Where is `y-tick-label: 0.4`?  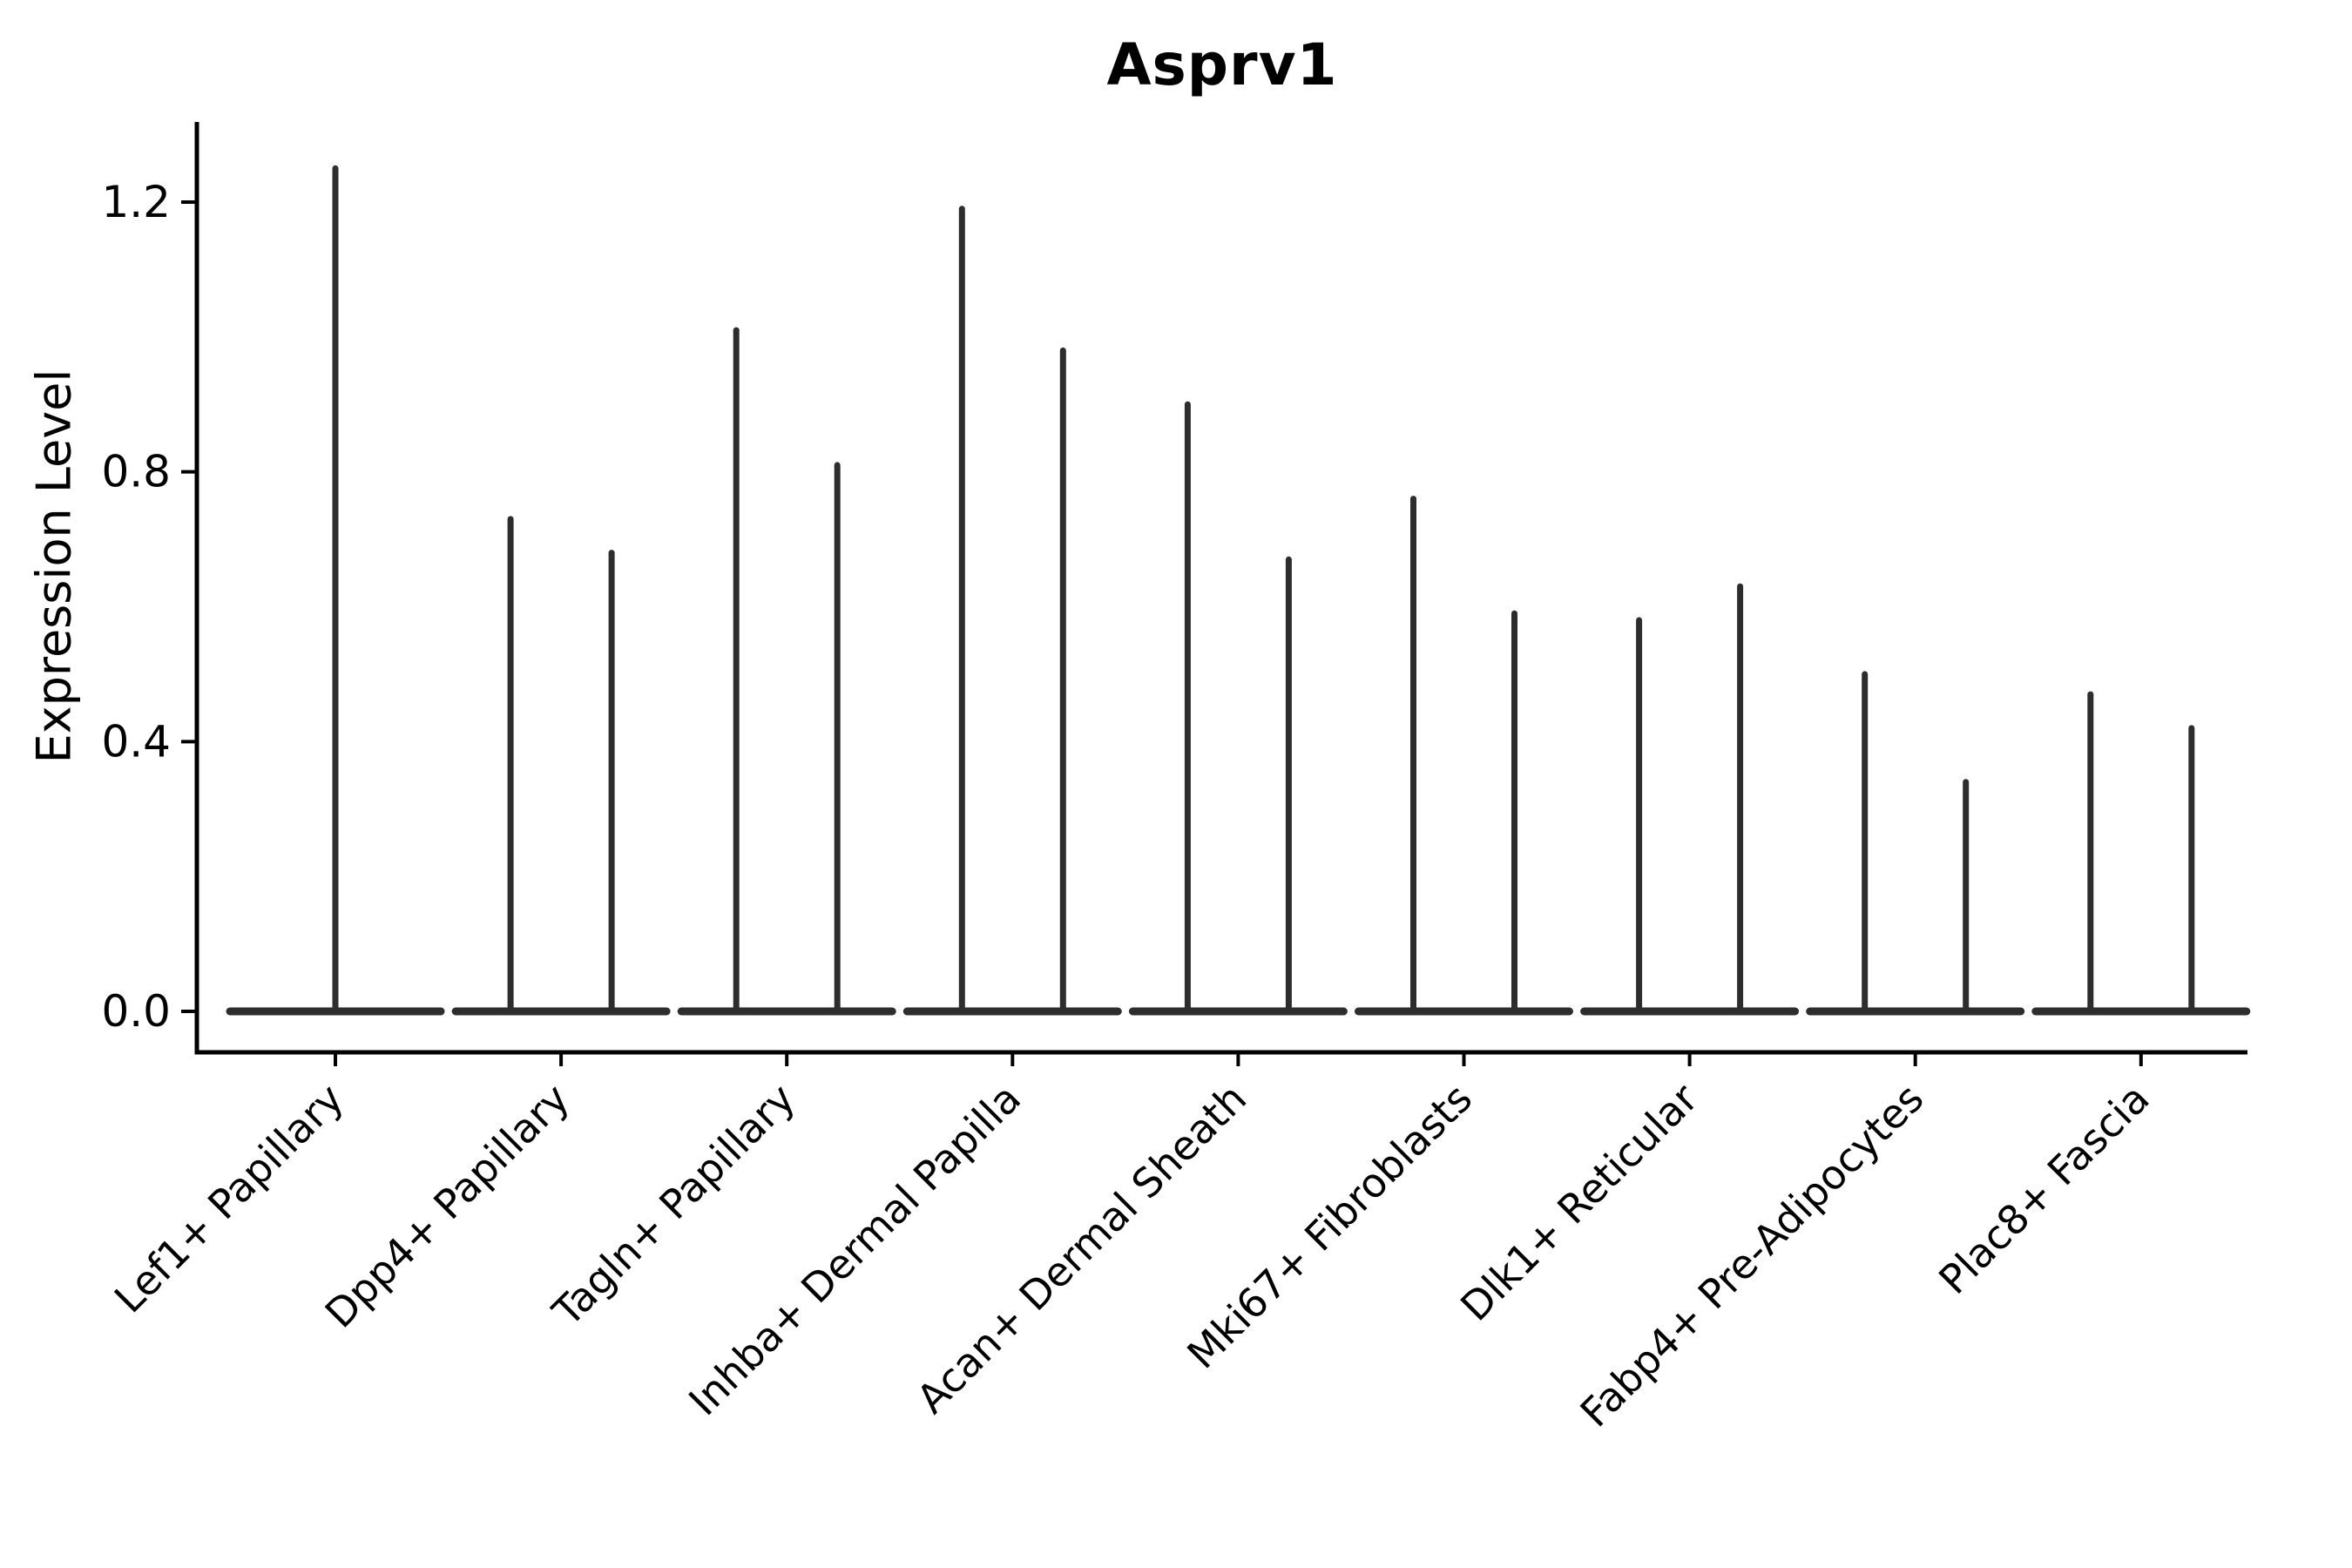 y-tick-label: 0.4 is located at coordinates (136, 741).